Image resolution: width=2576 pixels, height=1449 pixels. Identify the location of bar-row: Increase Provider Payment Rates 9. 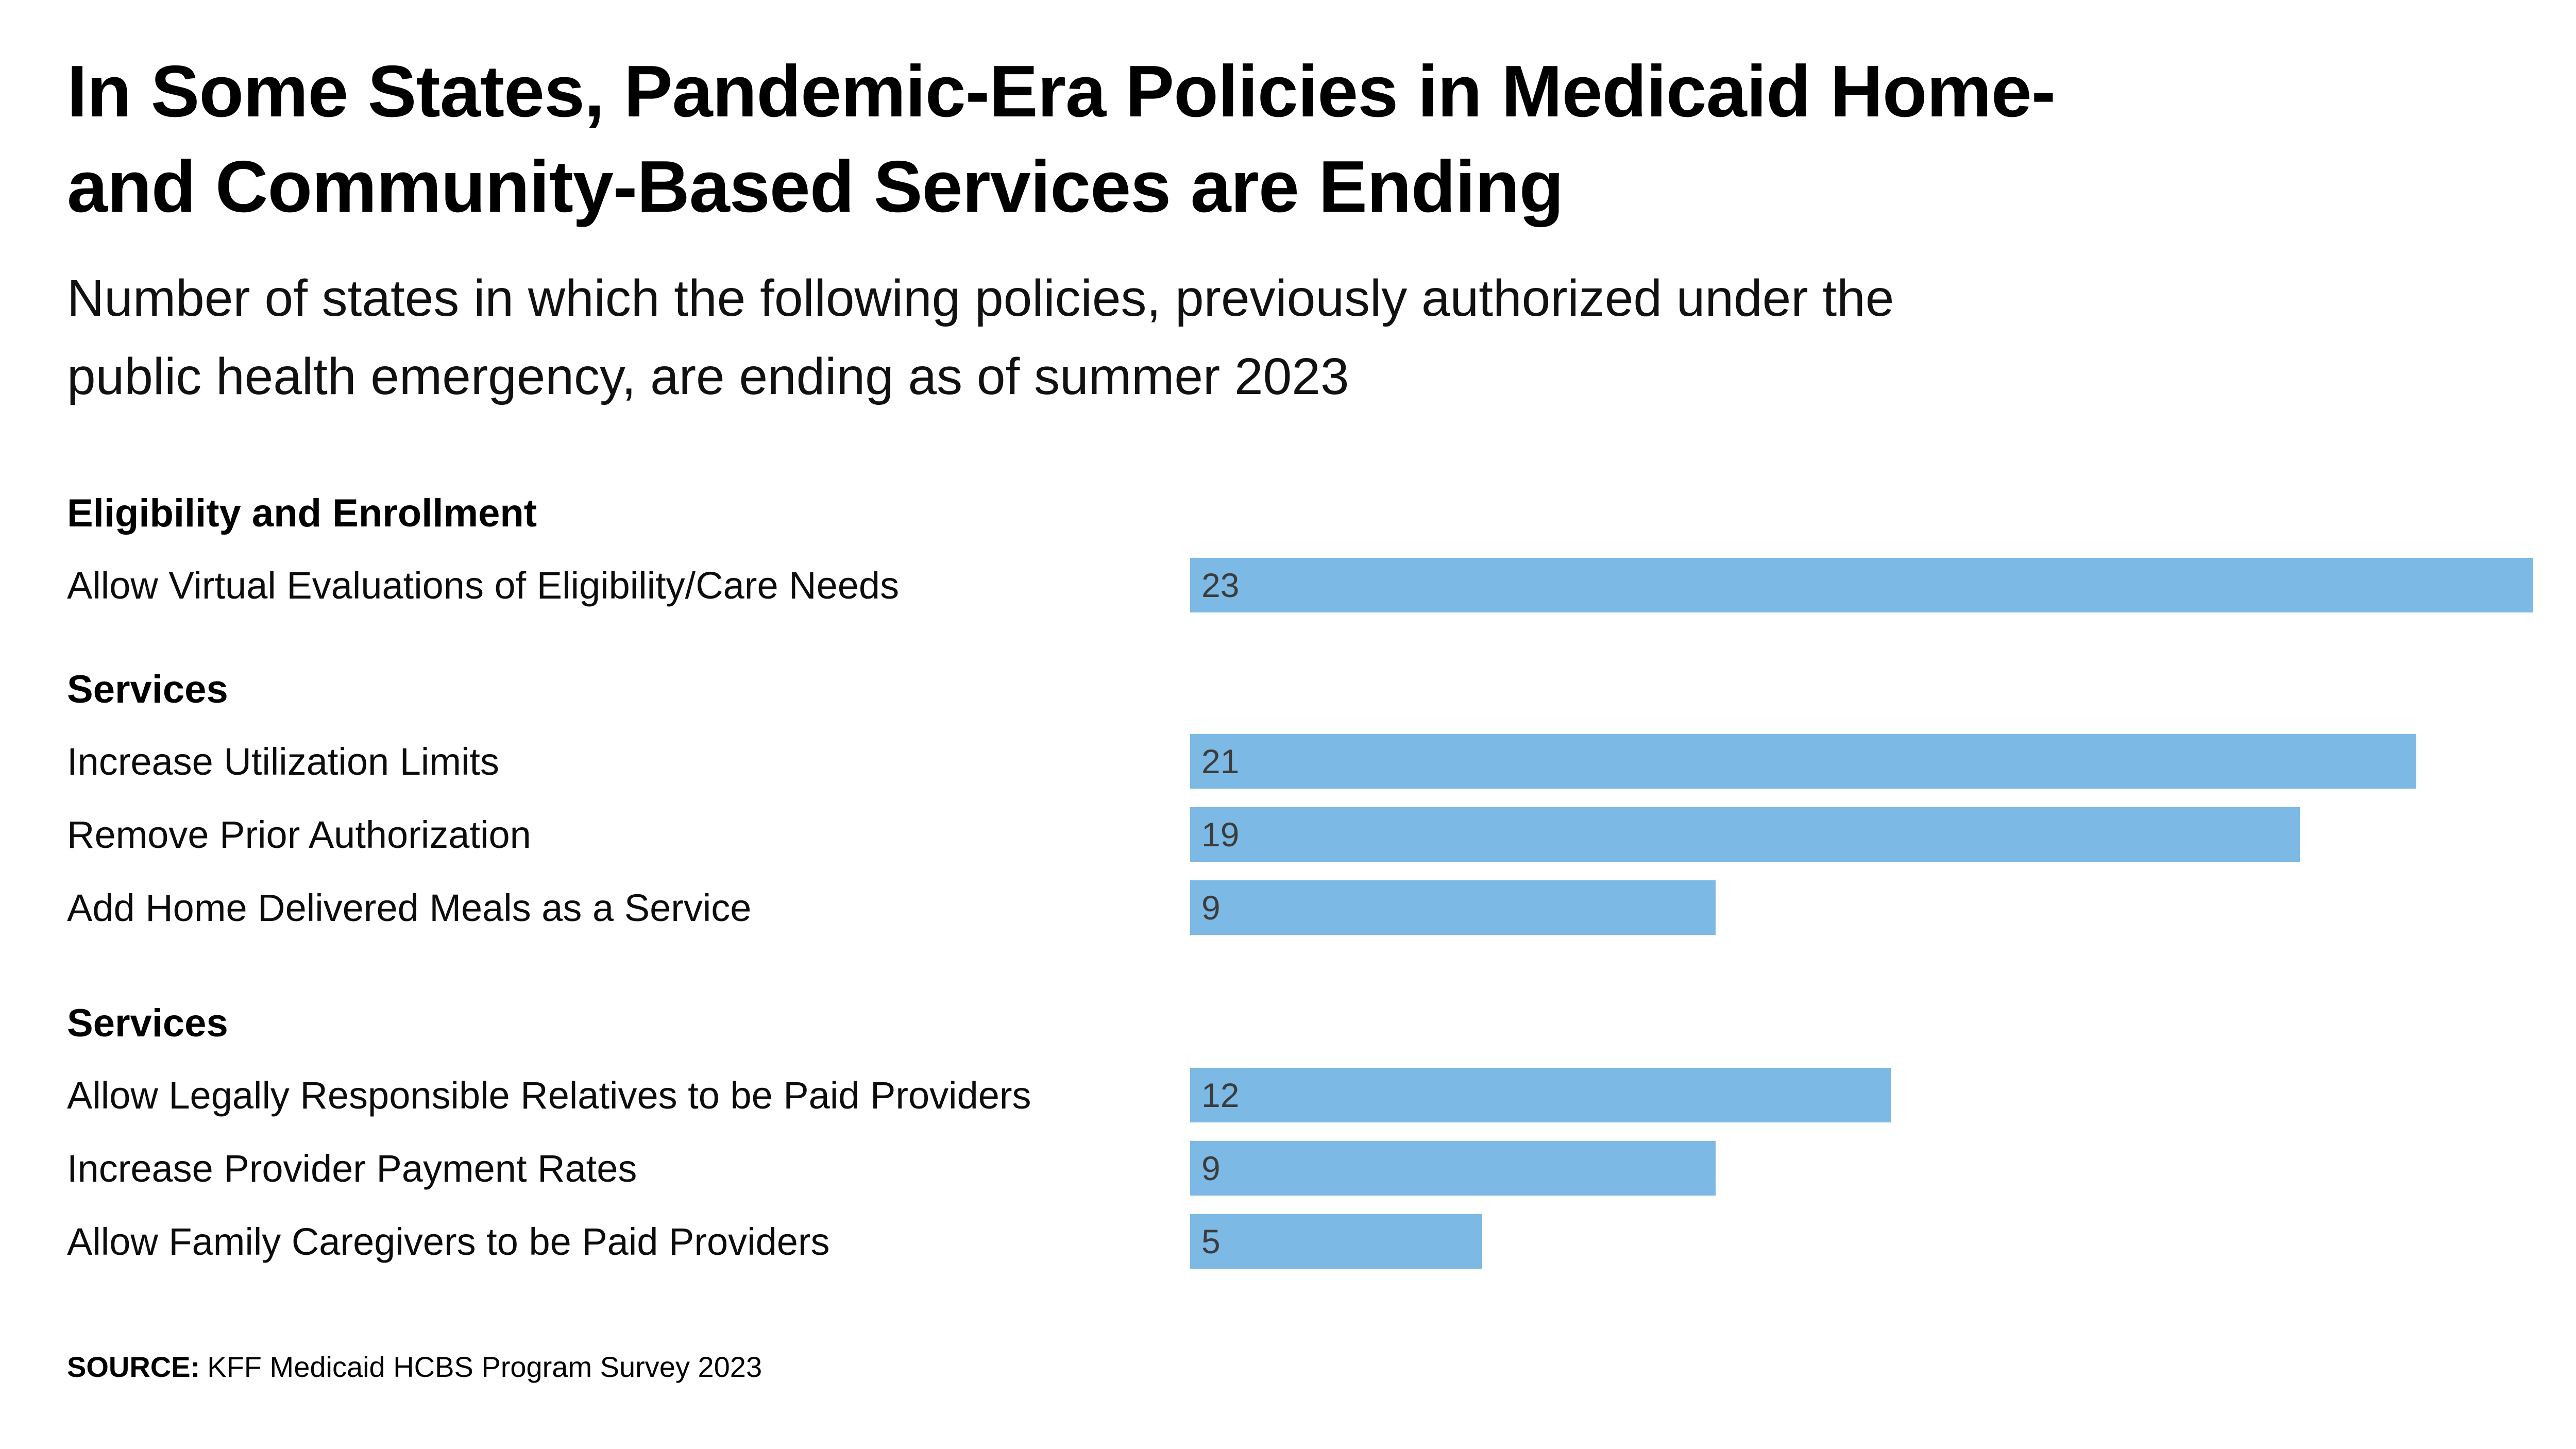
(1300, 1169).